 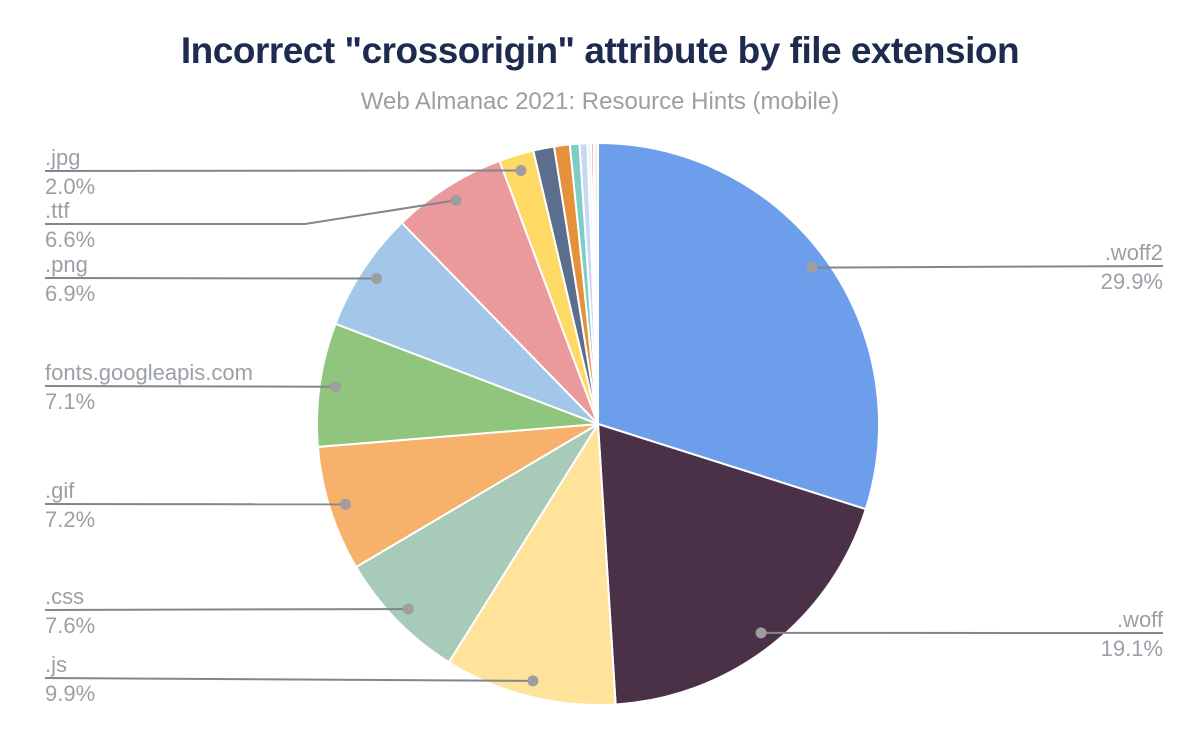 I want to click on slice-value-.gif: 7.2%, so click(x=70, y=519).